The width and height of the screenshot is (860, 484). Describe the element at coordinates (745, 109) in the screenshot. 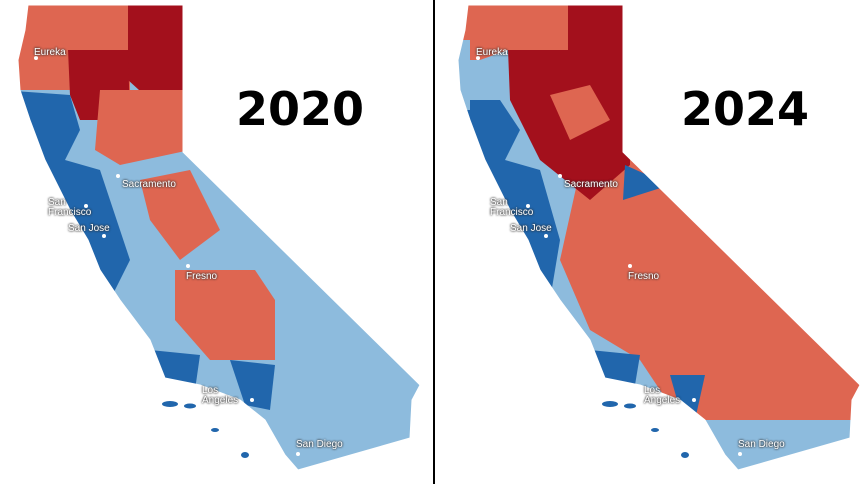

I see `year-title: 2024` at that location.